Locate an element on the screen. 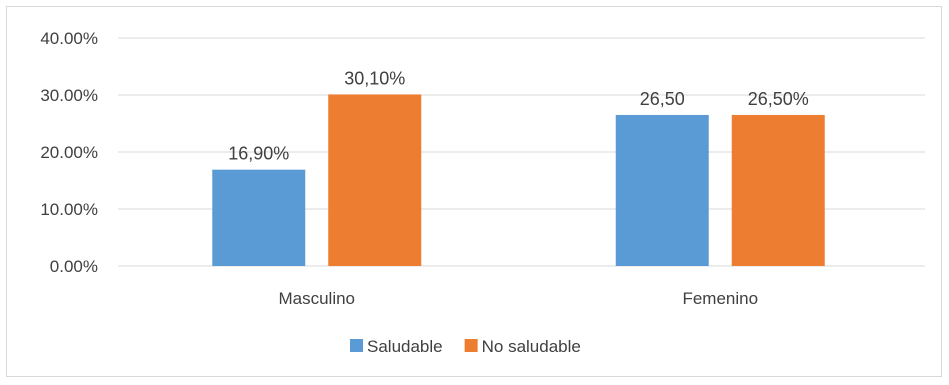  category-label: Femenino is located at coordinates (720, 298).